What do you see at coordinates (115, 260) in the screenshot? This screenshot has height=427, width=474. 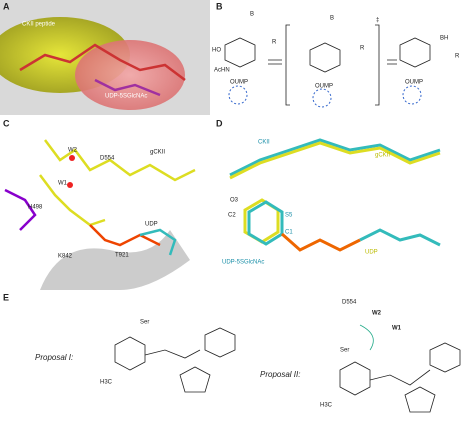 I see `ribbon` at bounding box center [115, 260].